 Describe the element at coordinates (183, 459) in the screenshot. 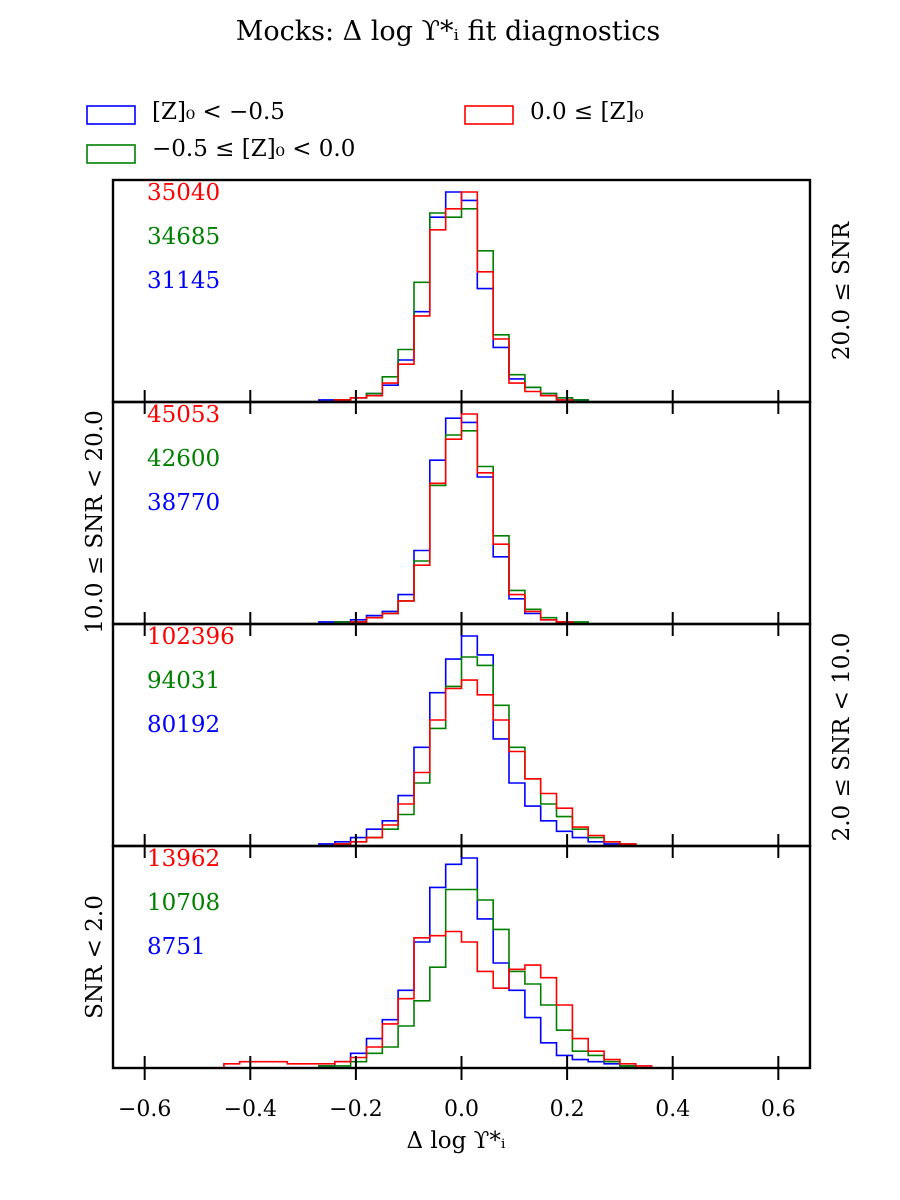

I see `panel-2-count-green: 42600` at that location.